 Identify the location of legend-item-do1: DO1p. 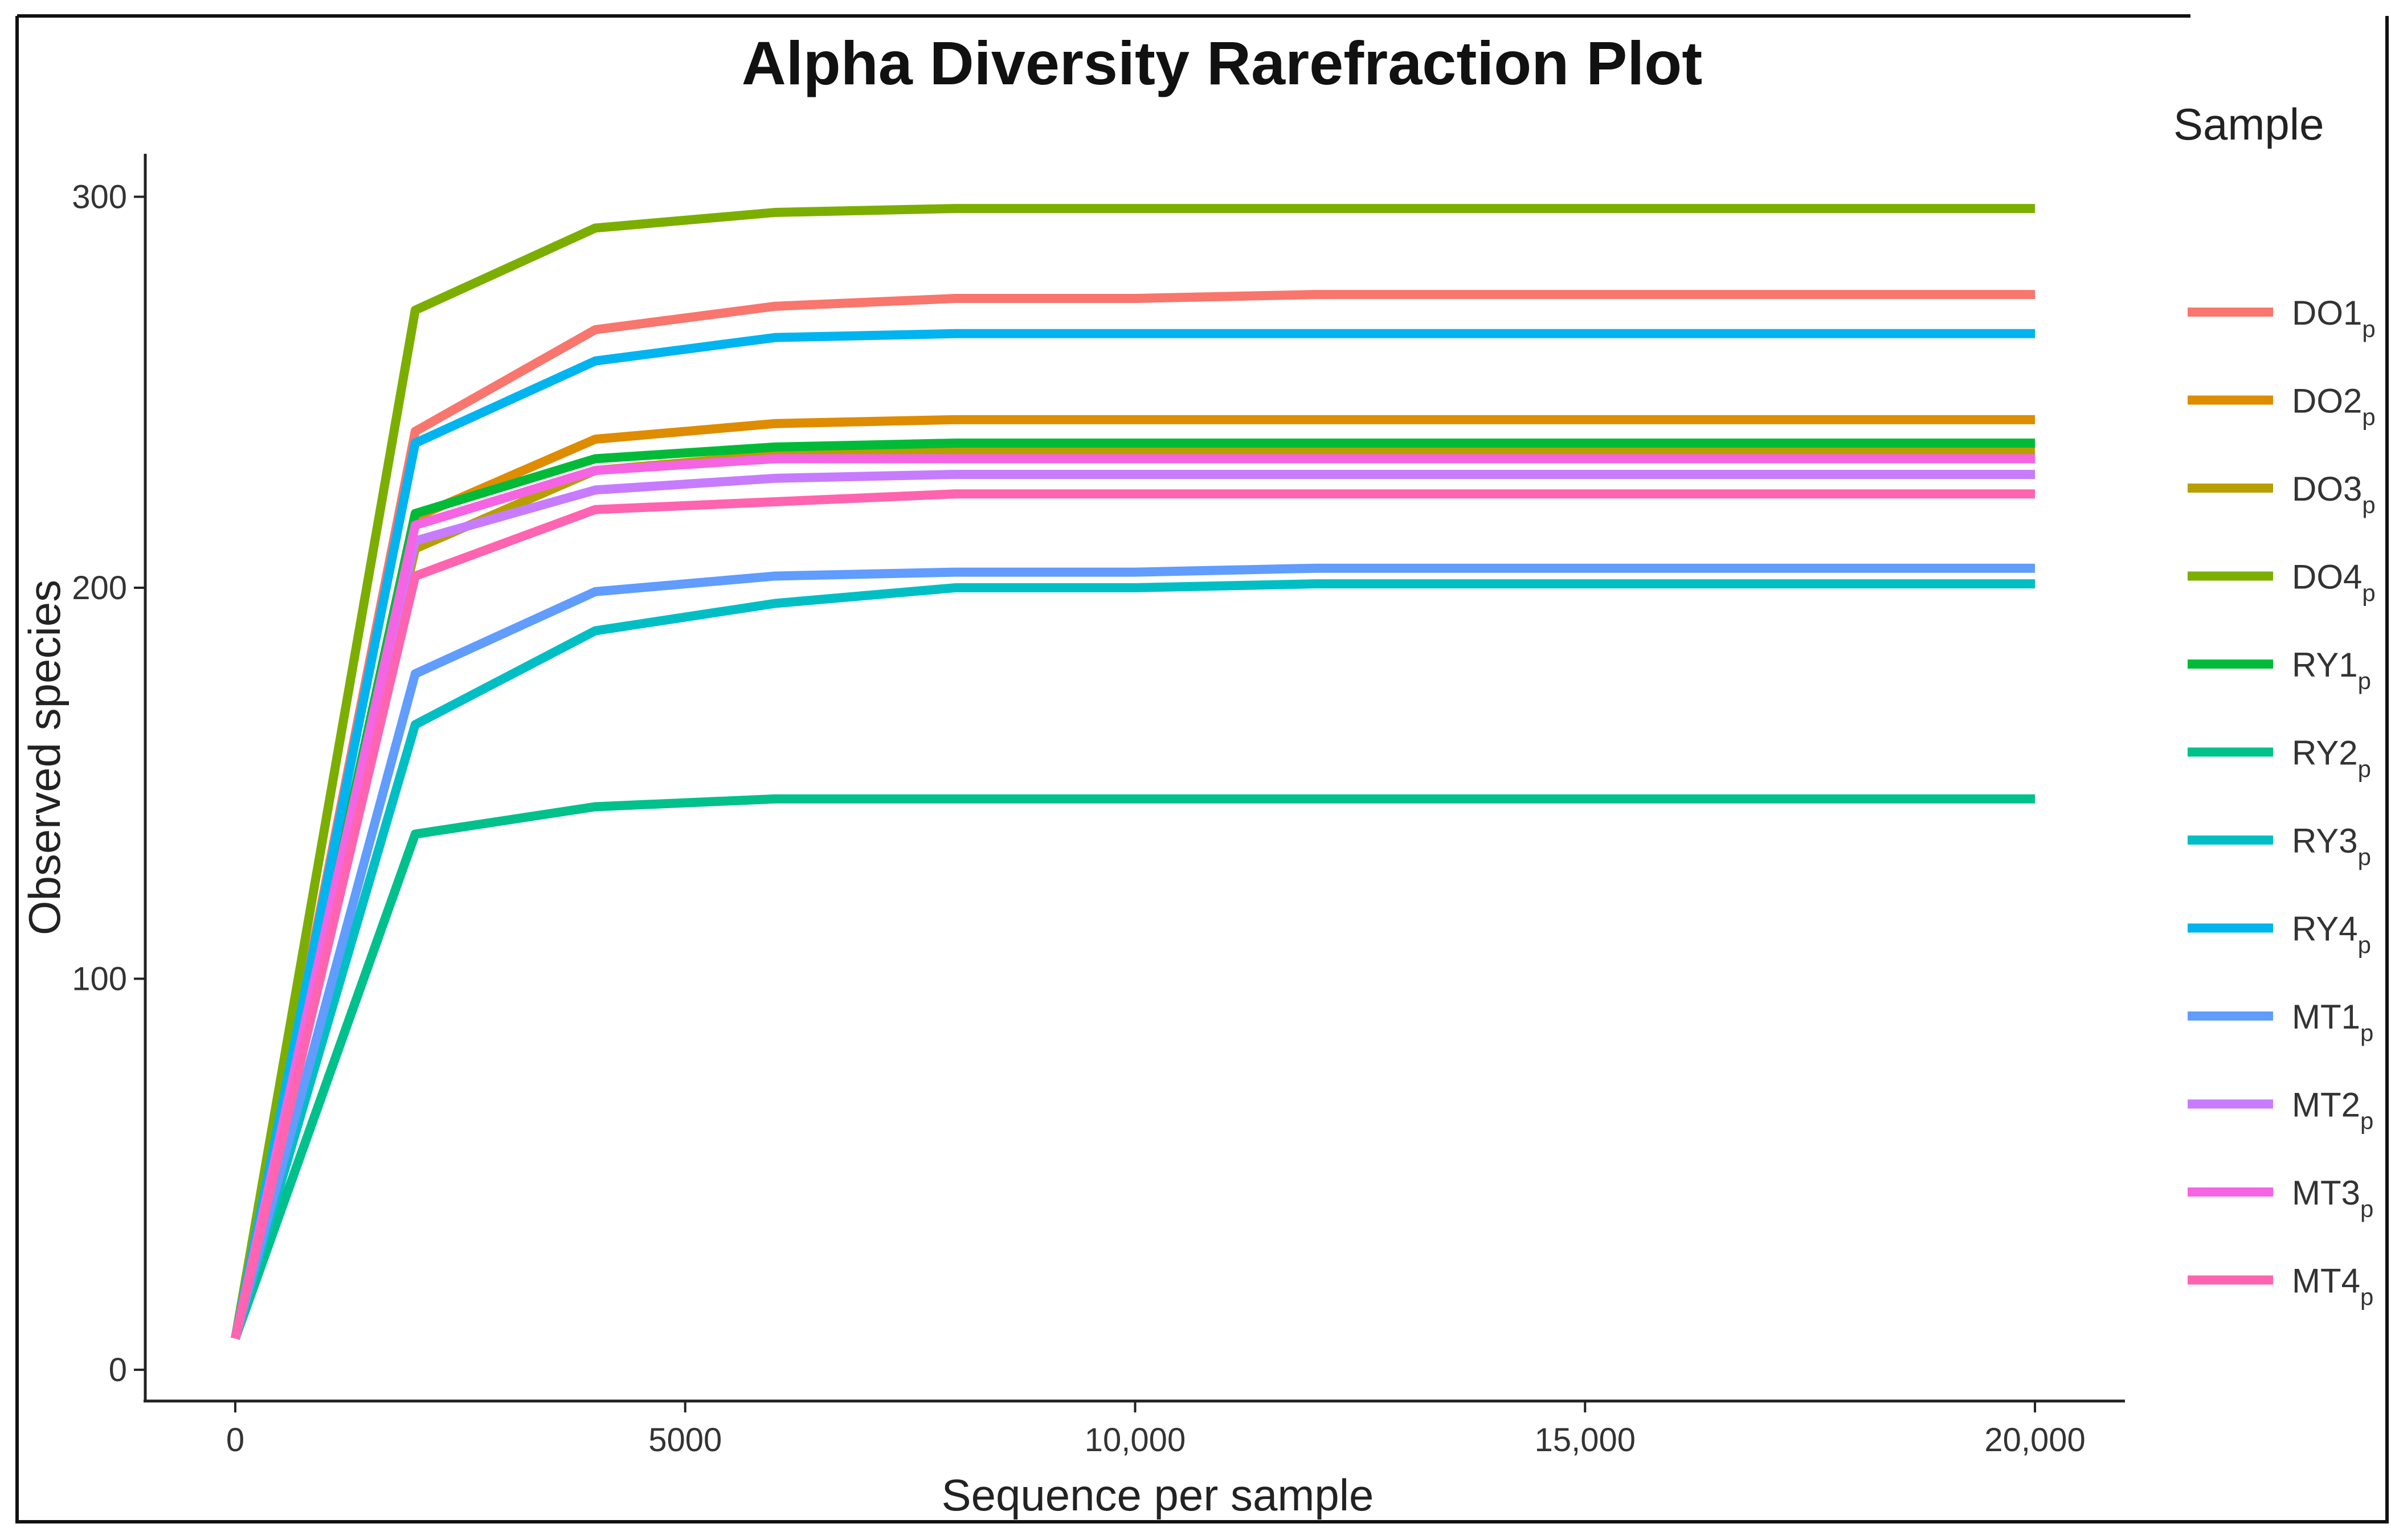
(2282, 318).